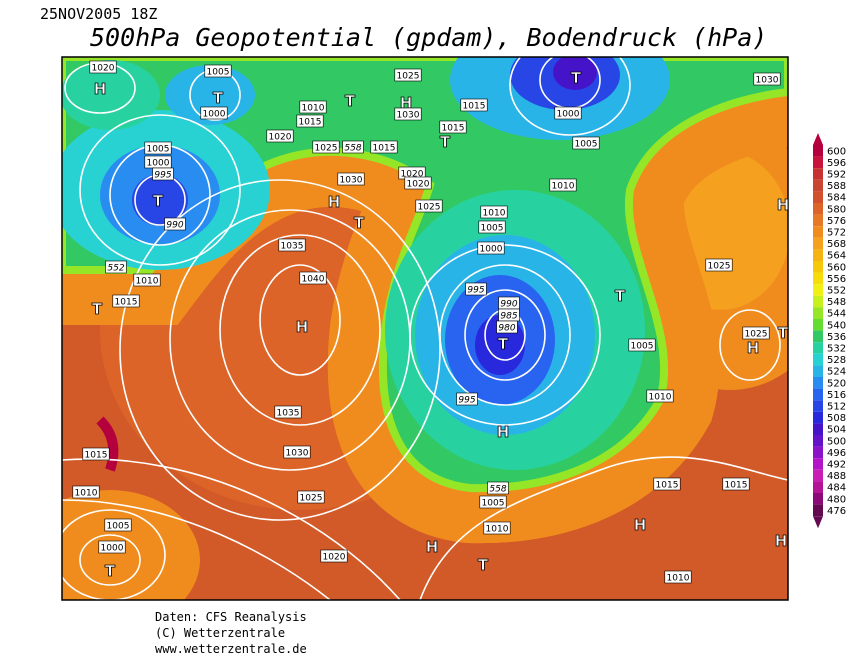 This screenshot has height=657, width=850. I want to click on isobar-label: 552, so click(115, 269).